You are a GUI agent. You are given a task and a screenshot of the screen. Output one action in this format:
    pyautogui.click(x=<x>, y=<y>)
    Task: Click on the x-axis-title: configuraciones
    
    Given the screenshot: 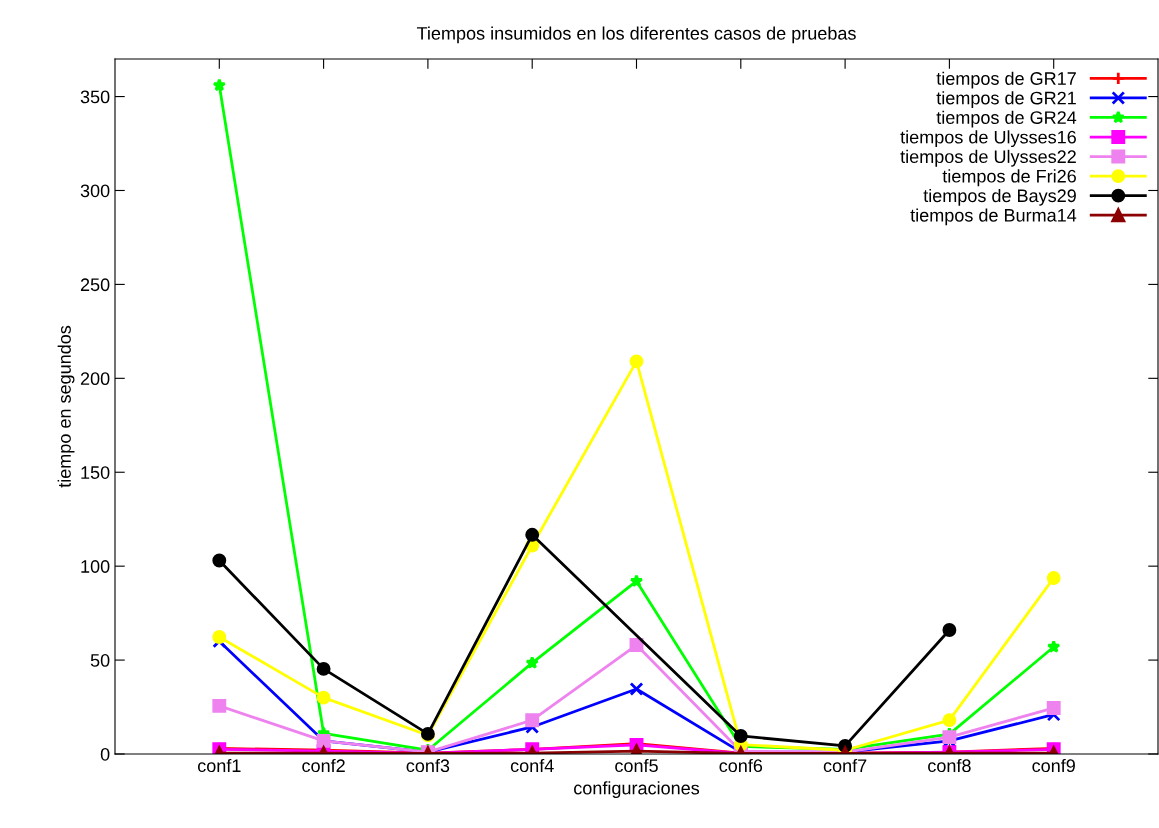 What is the action you would take?
    pyautogui.click(x=637, y=790)
    